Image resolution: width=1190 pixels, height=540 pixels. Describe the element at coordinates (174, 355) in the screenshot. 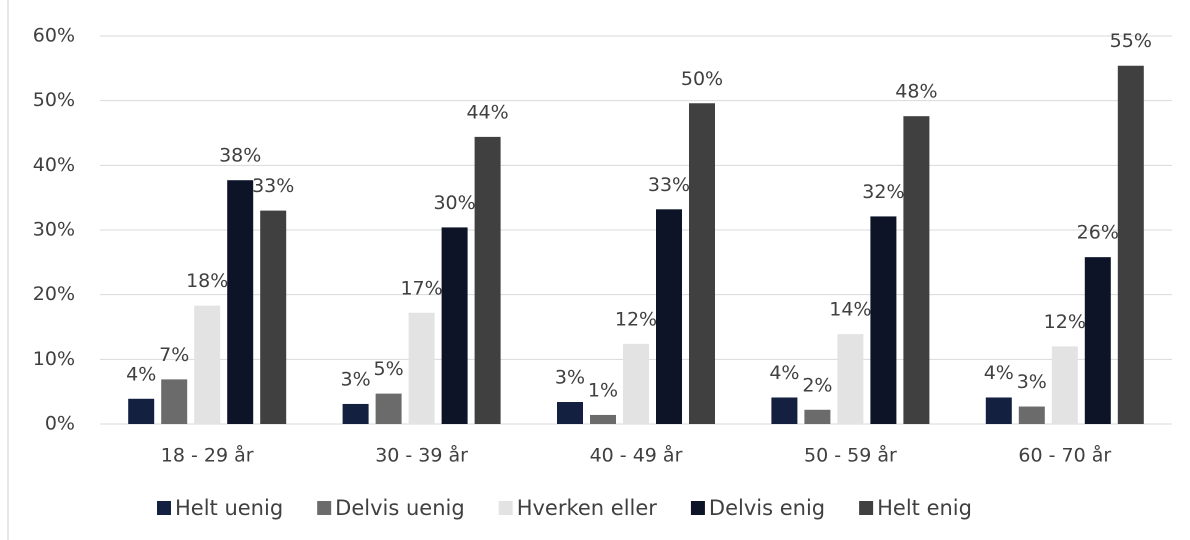

I see `data-label: 7%` at that location.